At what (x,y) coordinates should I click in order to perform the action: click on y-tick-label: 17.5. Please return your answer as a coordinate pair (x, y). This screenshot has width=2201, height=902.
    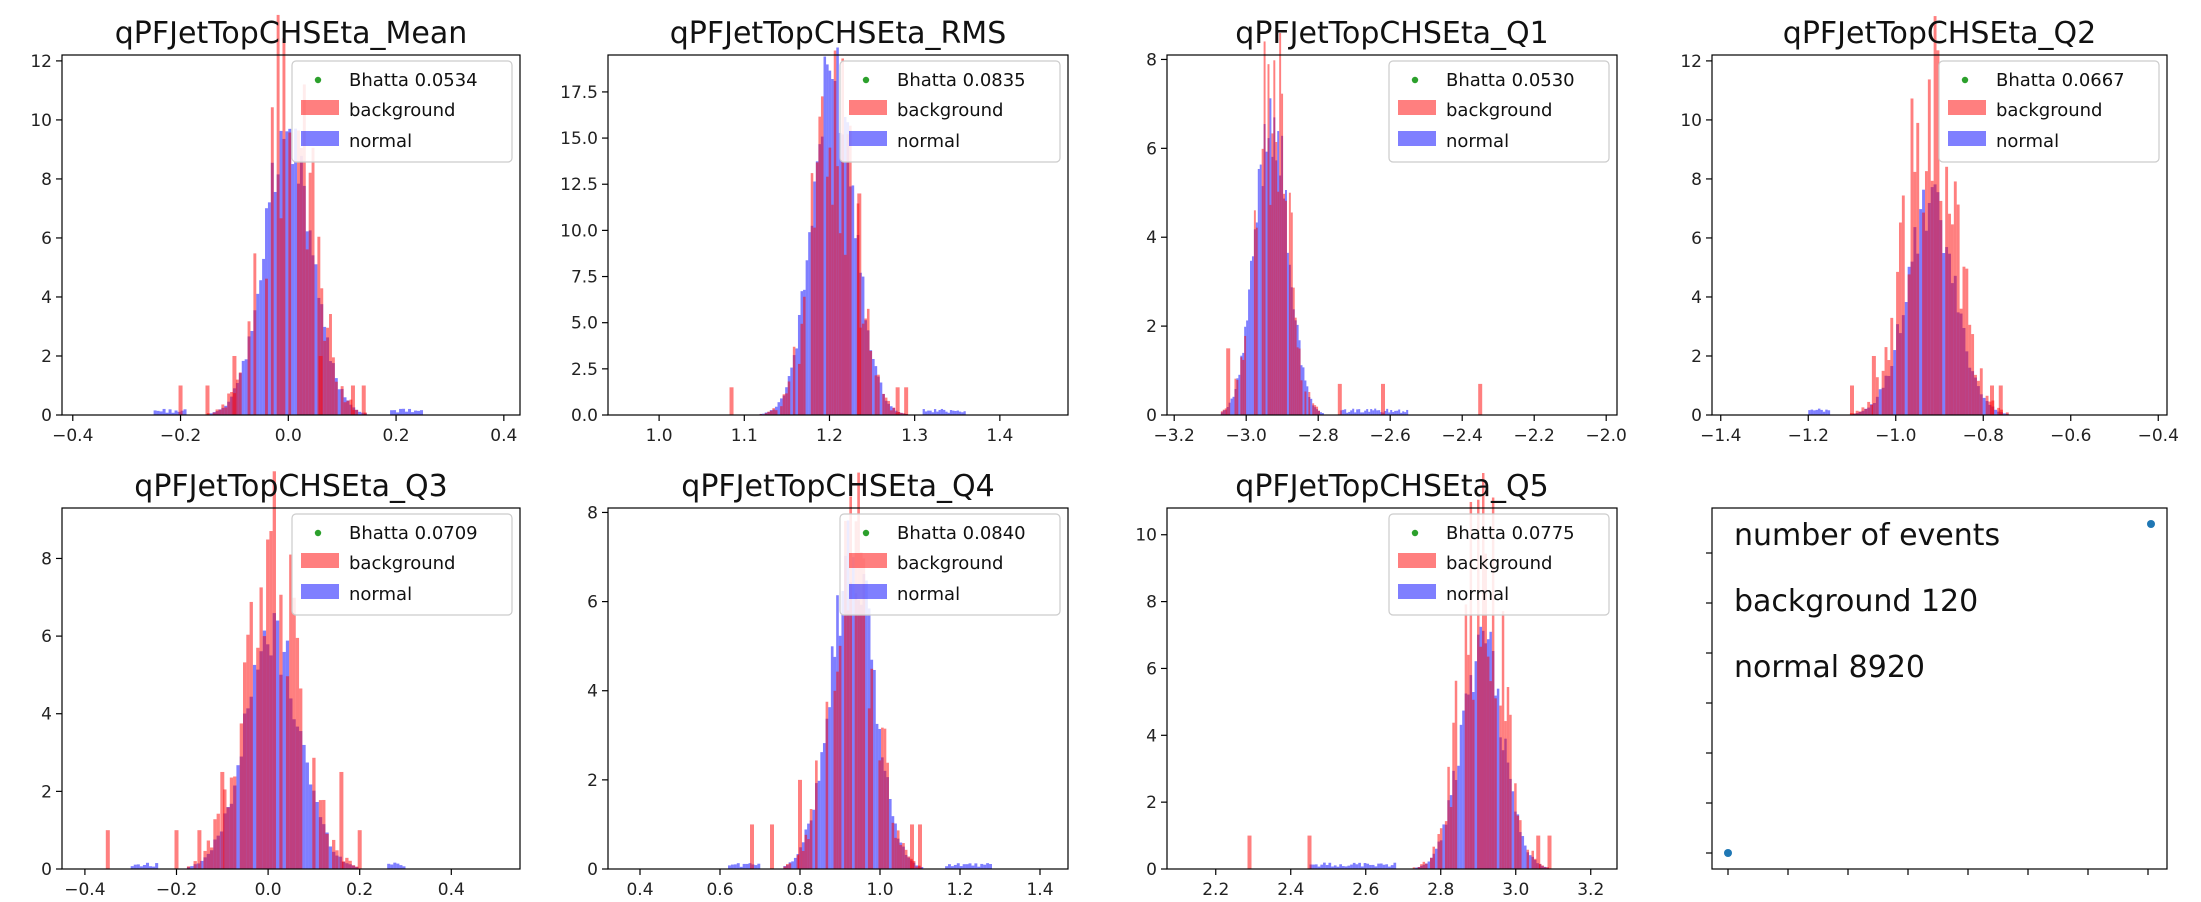
    Looking at the image, I should click on (579, 93).